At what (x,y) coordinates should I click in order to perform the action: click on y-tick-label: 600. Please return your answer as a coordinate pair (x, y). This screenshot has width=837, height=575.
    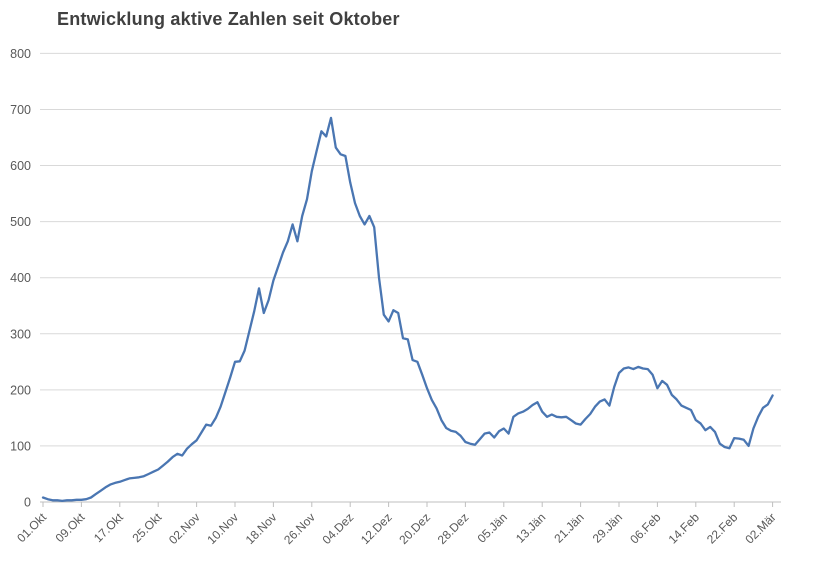
    Looking at the image, I should click on (20, 166).